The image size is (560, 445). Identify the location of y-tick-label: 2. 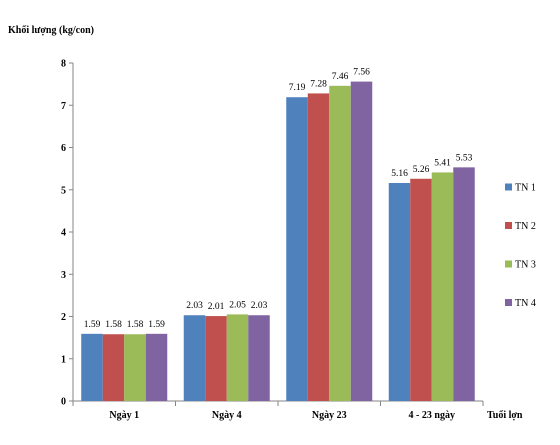
(63, 317).